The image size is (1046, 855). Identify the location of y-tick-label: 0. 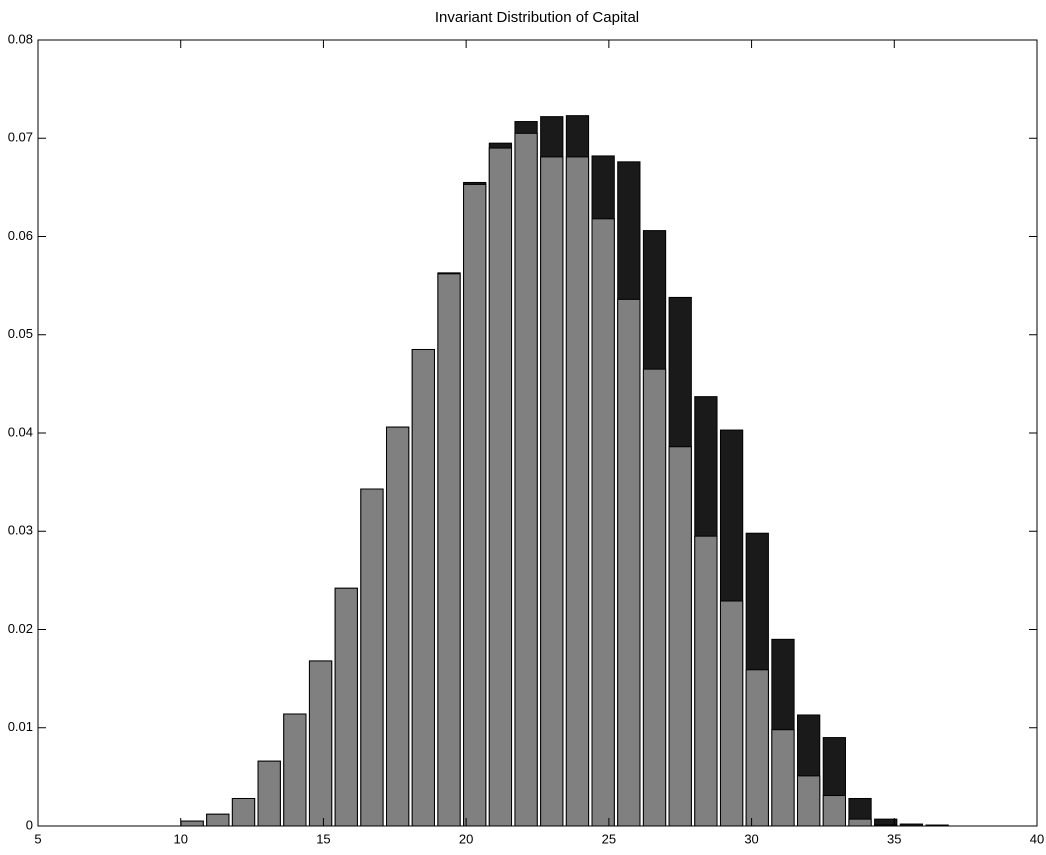
(29, 824).